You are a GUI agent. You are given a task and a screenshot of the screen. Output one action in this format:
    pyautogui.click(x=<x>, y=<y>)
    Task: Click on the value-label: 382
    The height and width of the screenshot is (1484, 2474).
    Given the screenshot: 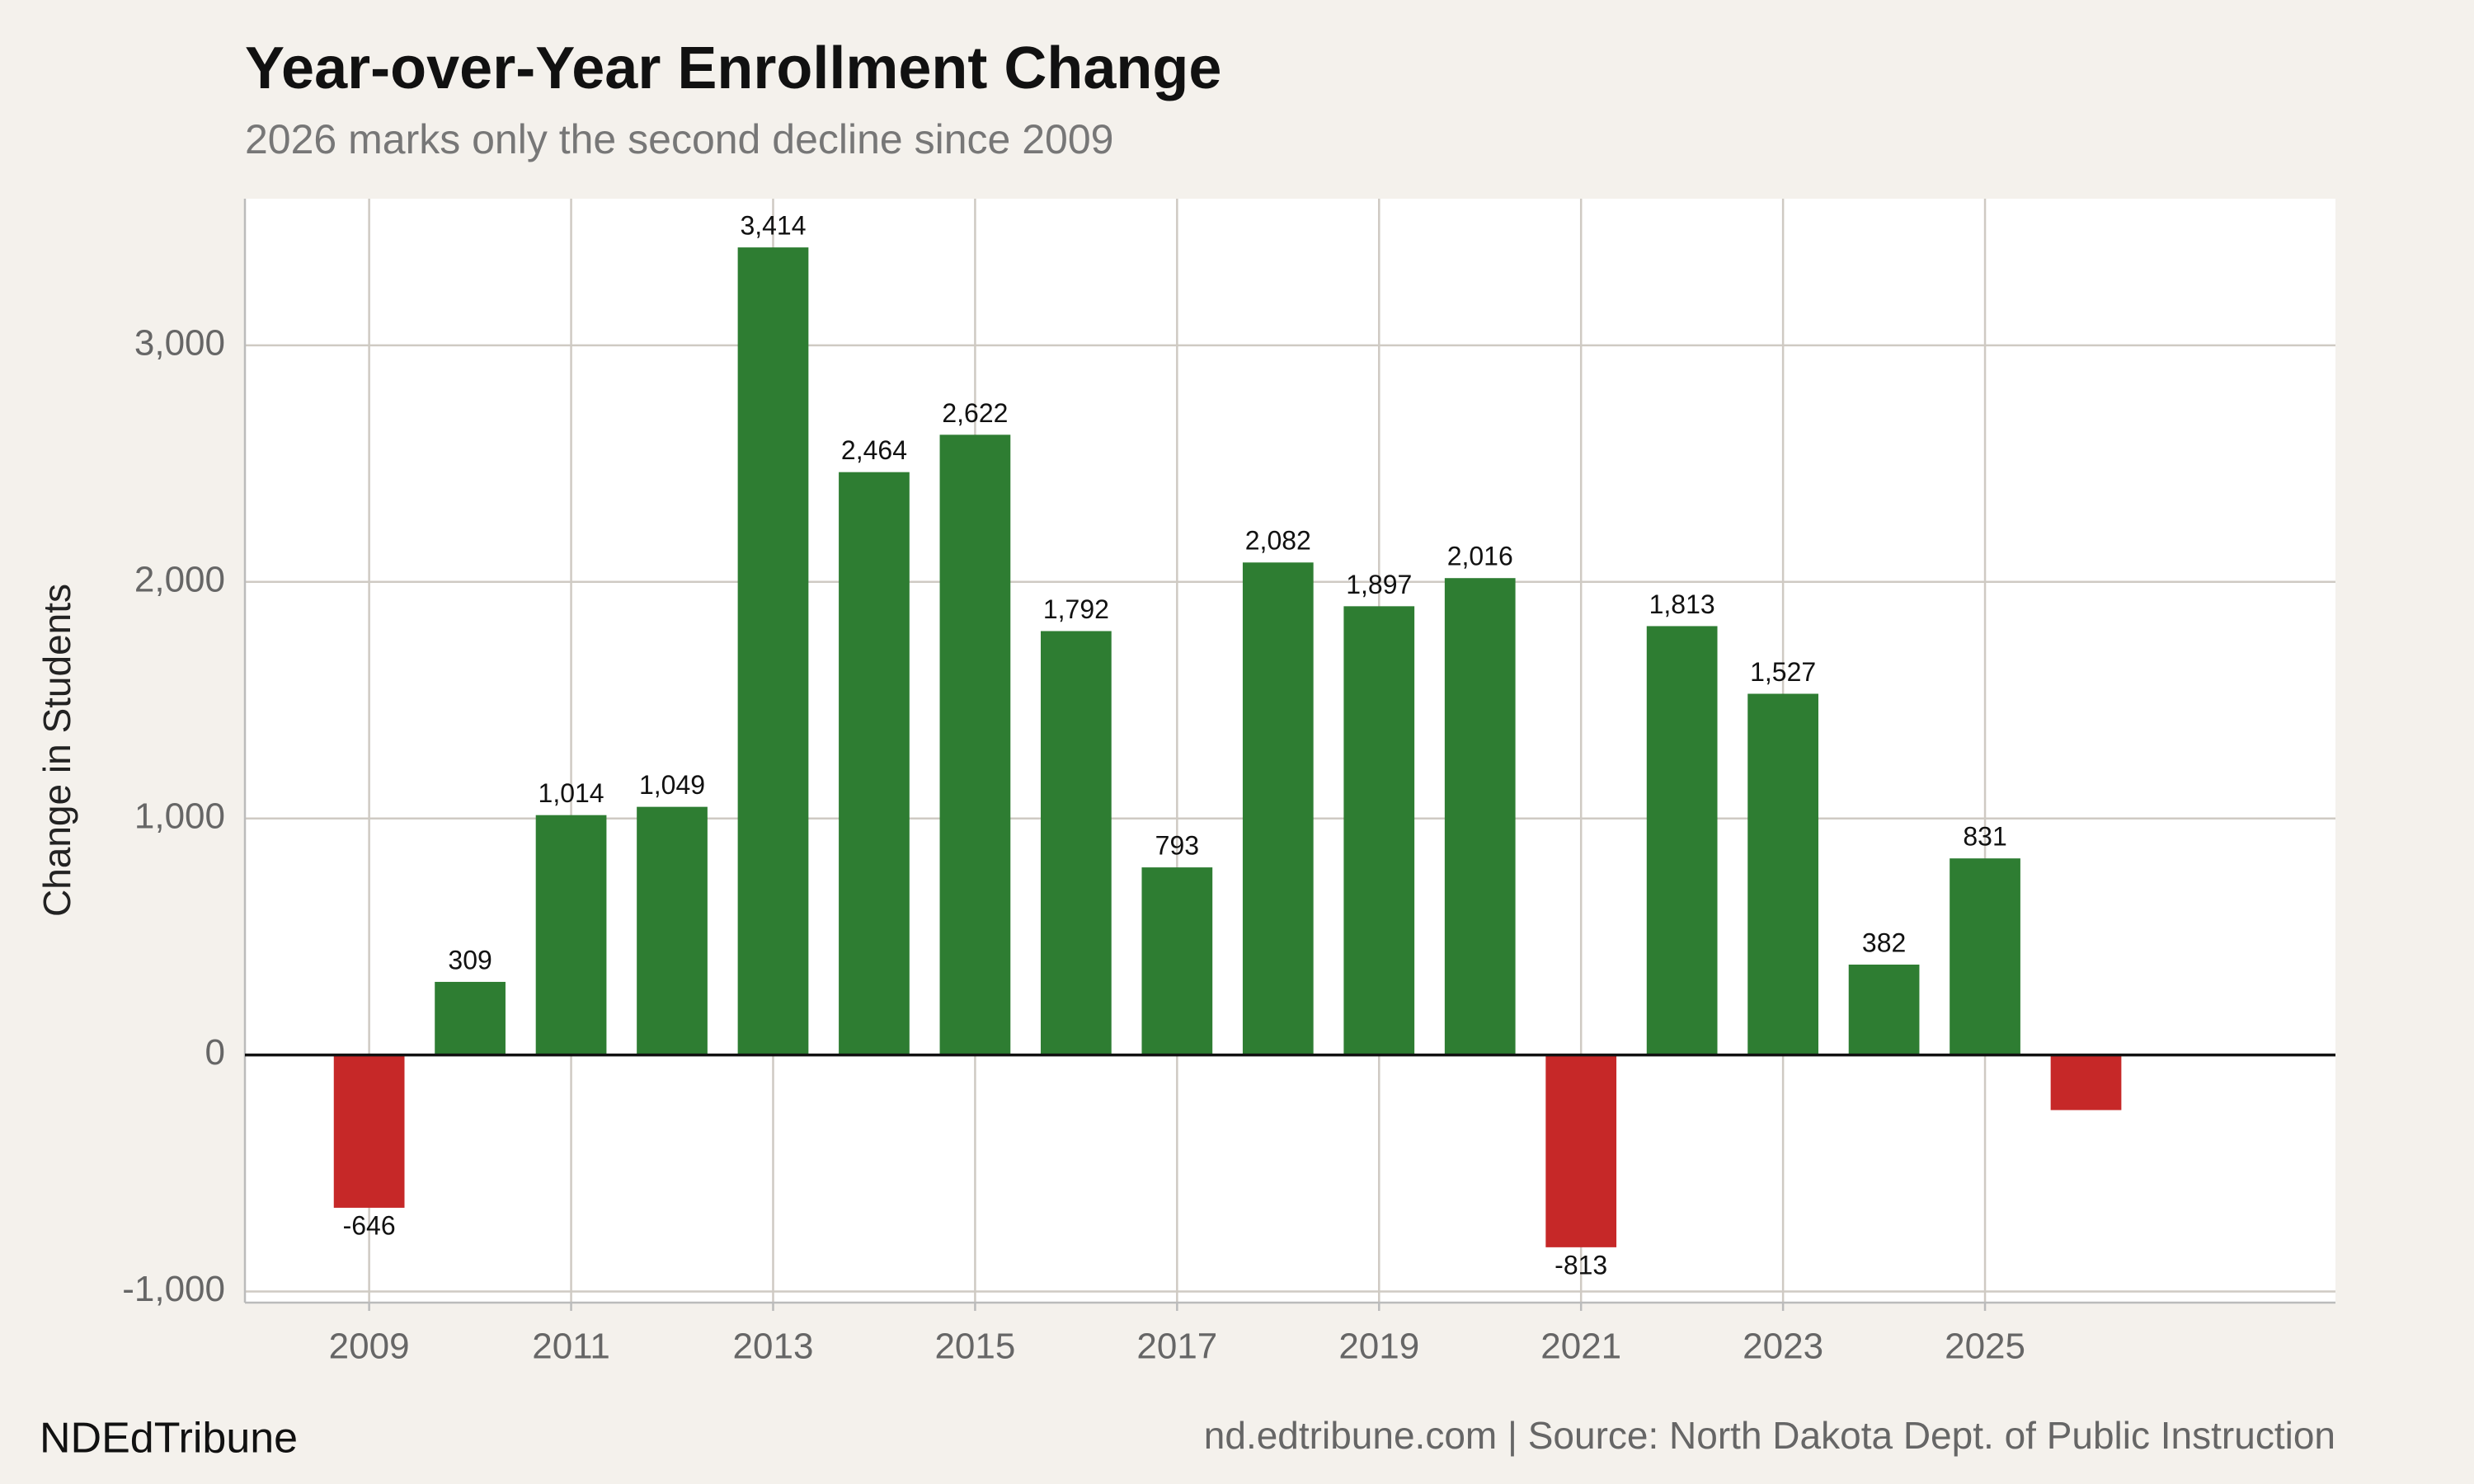 What is the action you would take?
    pyautogui.click(x=1884, y=942)
    